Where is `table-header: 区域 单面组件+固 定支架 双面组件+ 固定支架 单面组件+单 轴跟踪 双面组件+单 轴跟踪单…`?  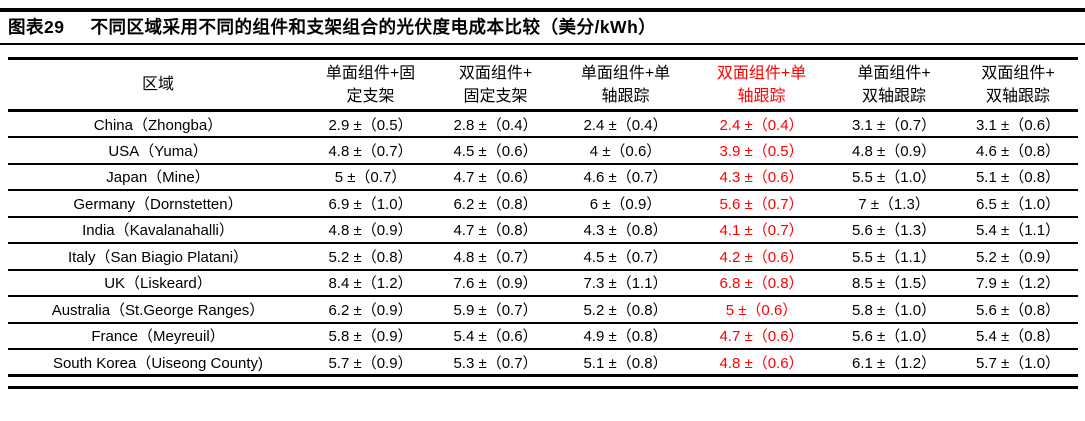 table-header: 区域 单面组件+固 定支架 双面组件+ 固定支架 单面组件+单 轴跟踪 双面组件+单 轴跟踪单… is located at coordinates (543, 84).